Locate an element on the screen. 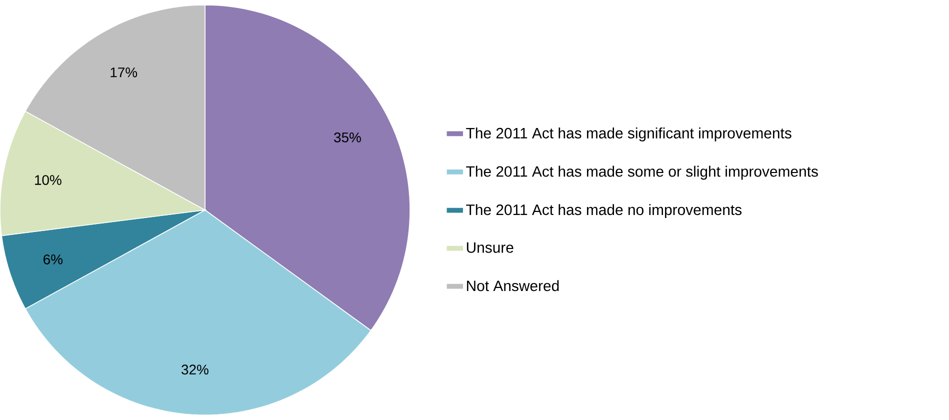 The width and height of the screenshot is (949, 420). data-label: 10% is located at coordinates (48, 180).